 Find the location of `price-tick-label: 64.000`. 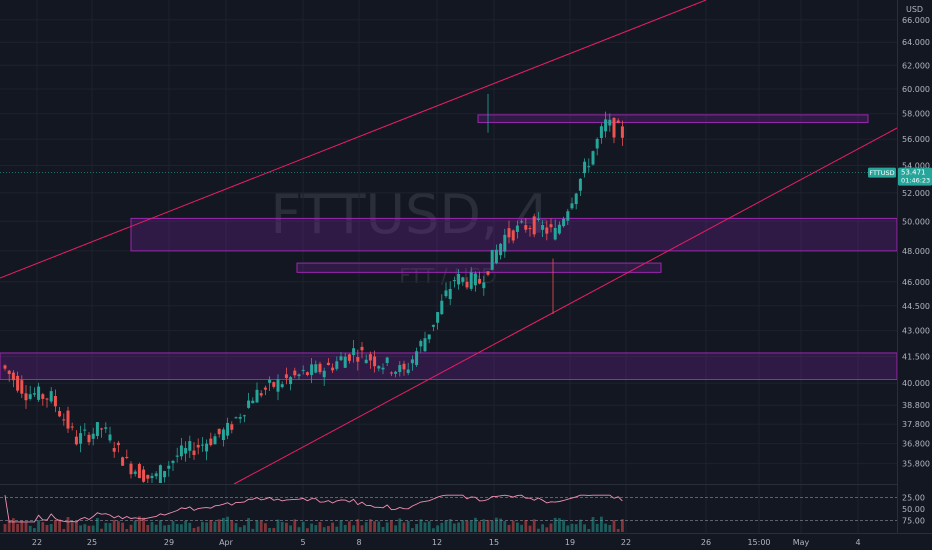

price-tick-label: 64.000 is located at coordinates (916, 42).